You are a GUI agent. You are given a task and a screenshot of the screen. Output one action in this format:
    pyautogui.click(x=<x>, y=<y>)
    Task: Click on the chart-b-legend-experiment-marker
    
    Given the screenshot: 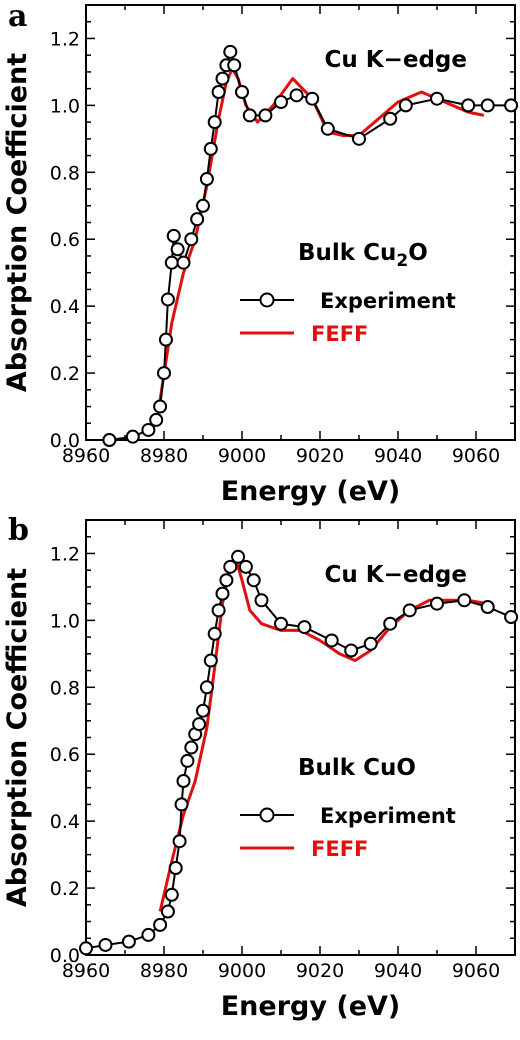 What is the action you would take?
    pyautogui.click(x=267, y=815)
    